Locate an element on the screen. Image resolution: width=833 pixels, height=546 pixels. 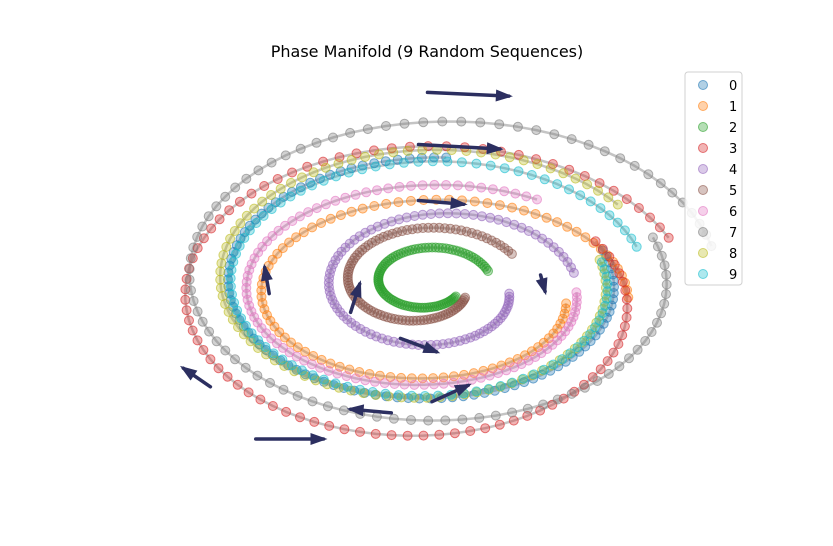
direction-arrow is located at coordinates (419, 345).